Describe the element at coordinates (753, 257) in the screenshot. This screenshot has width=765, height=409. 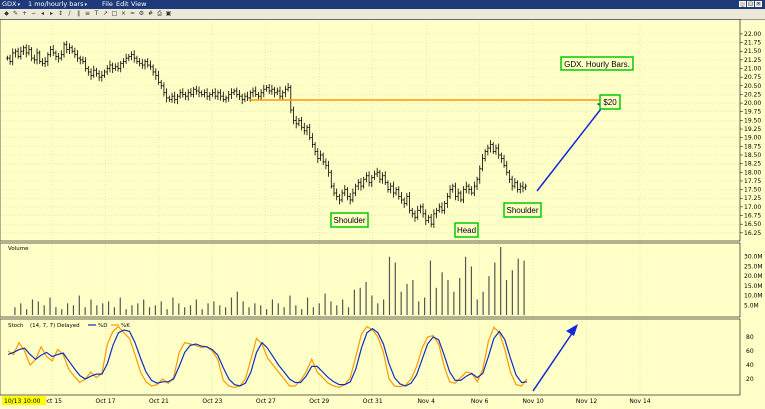
I see `volume-tick-label: 30.0M` at that location.